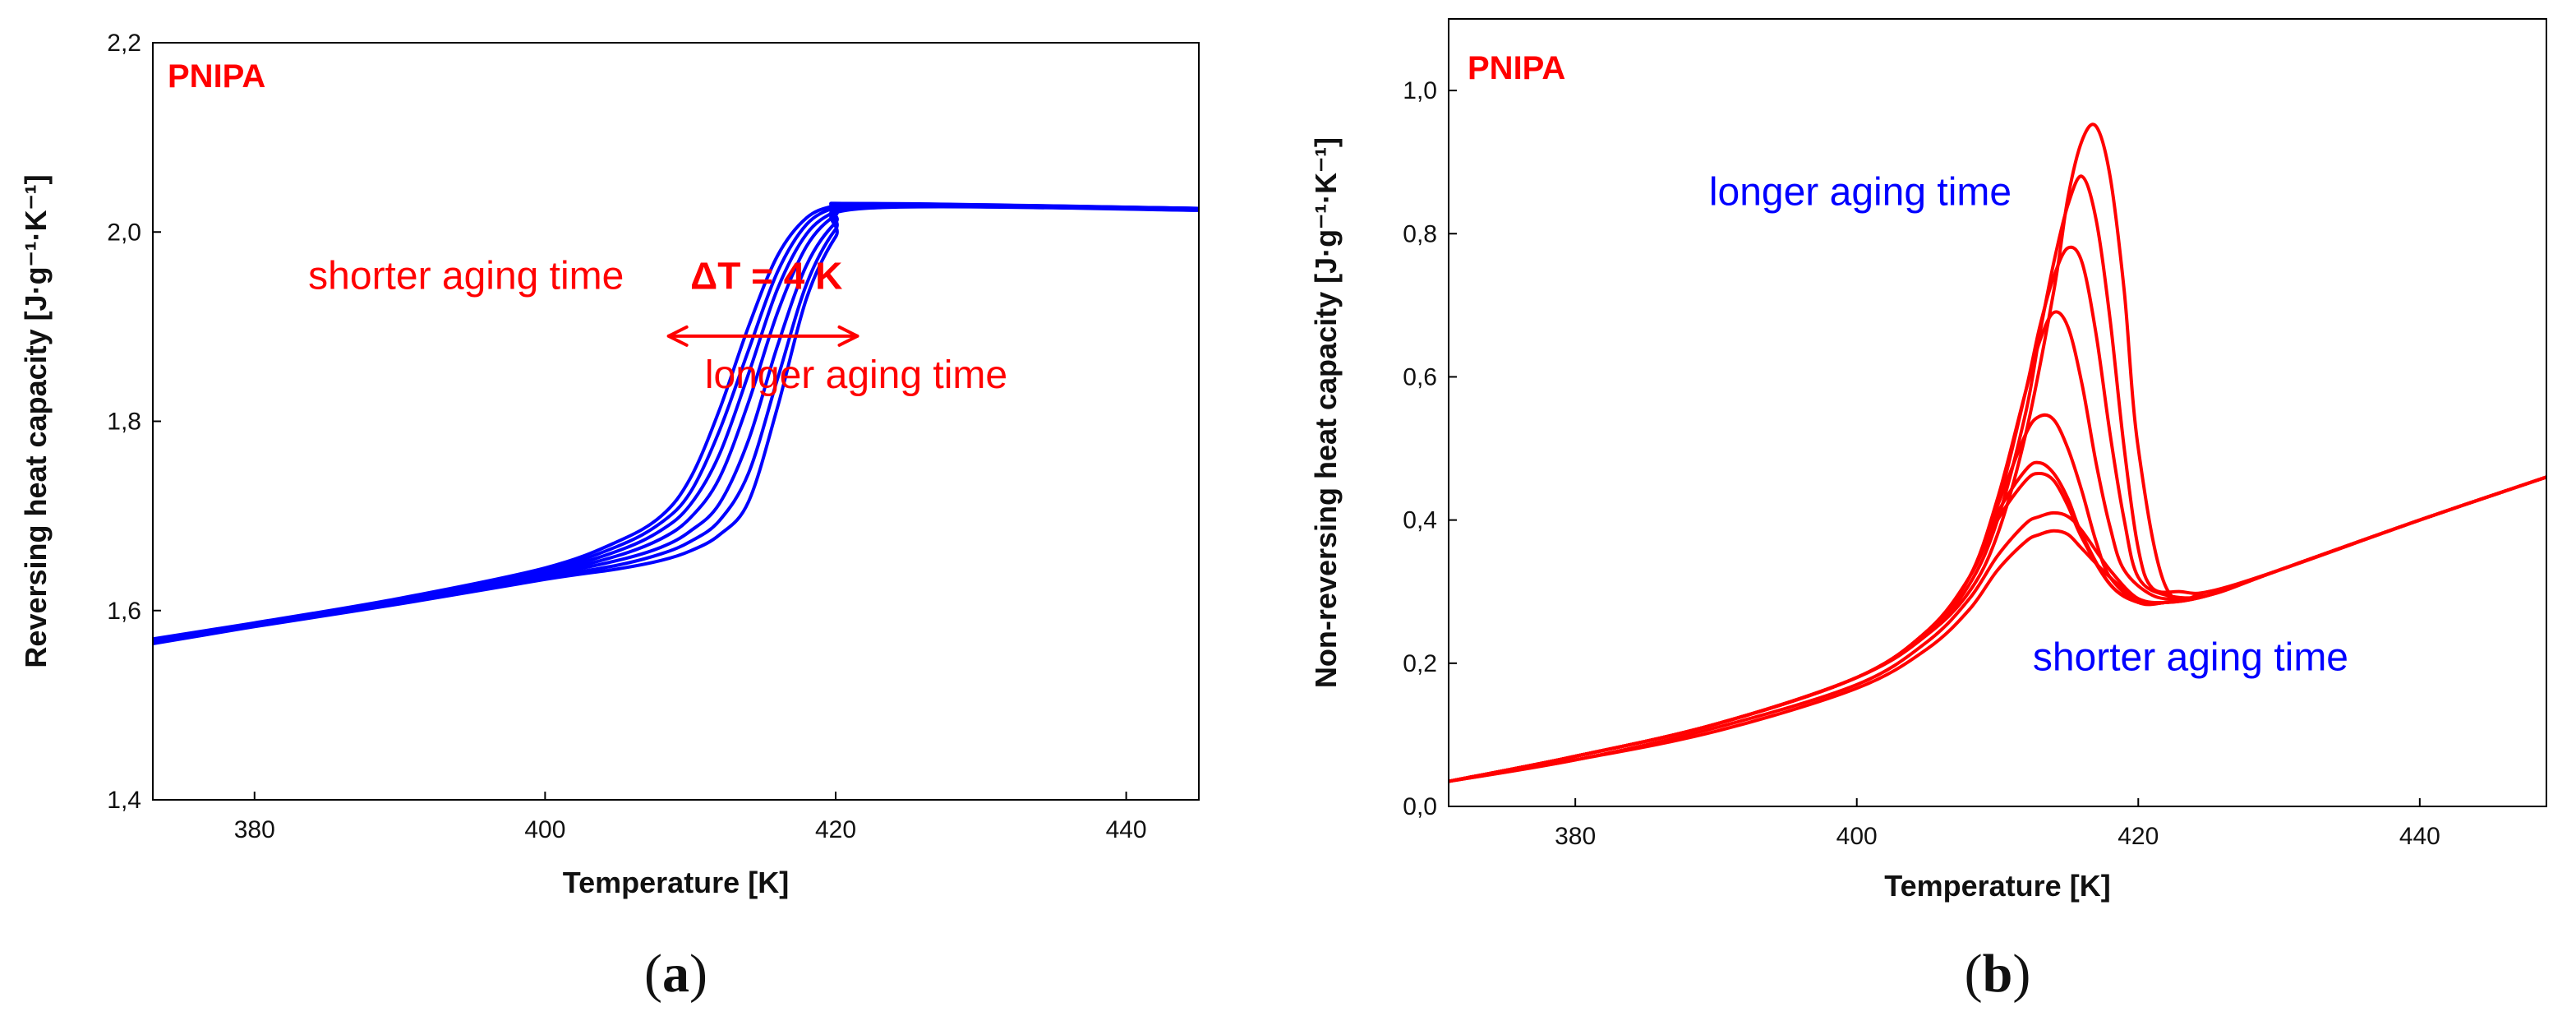 This screenshot has width=2576, height=1030. I want to click on y-tick-label: 1,8, so click(124, 422).